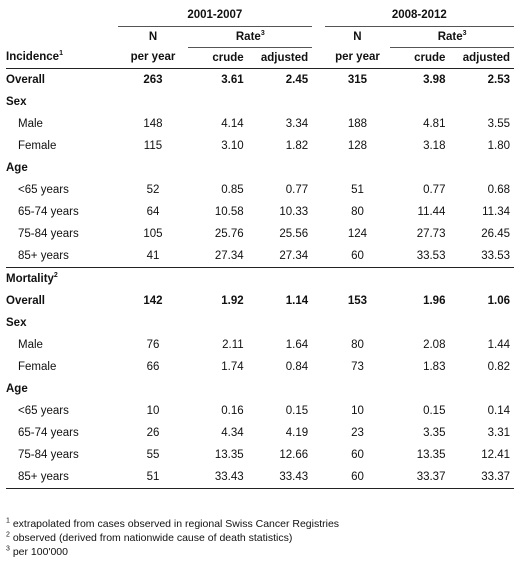  Describe the element at coordinates (498, 123) in the screenshot. I see `table-cell: 3.55` at that location.